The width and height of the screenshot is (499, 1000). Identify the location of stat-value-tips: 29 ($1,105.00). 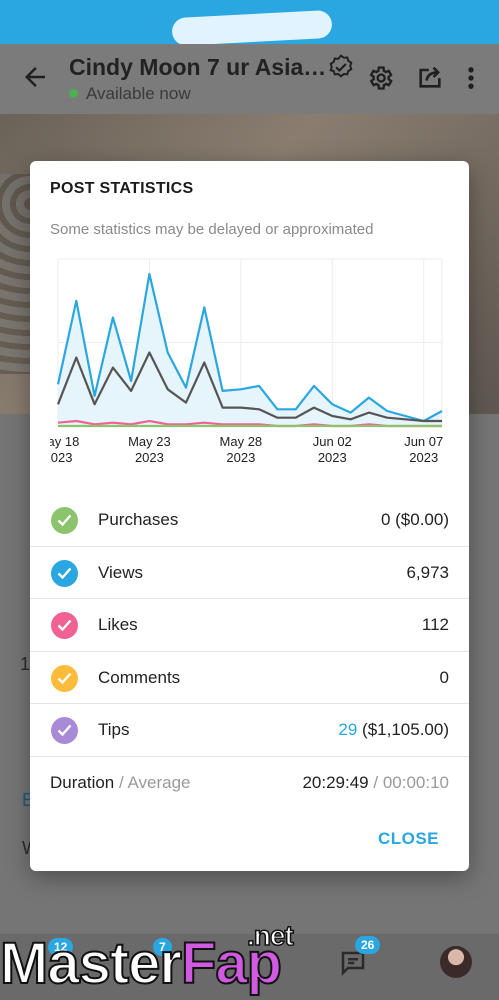
(393, 730).